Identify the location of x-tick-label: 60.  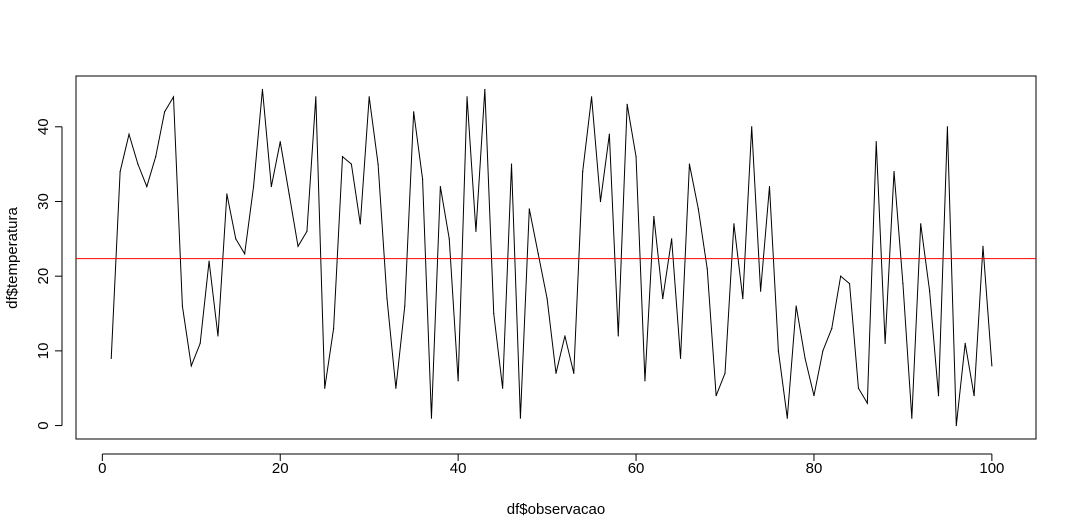
(636, 468).